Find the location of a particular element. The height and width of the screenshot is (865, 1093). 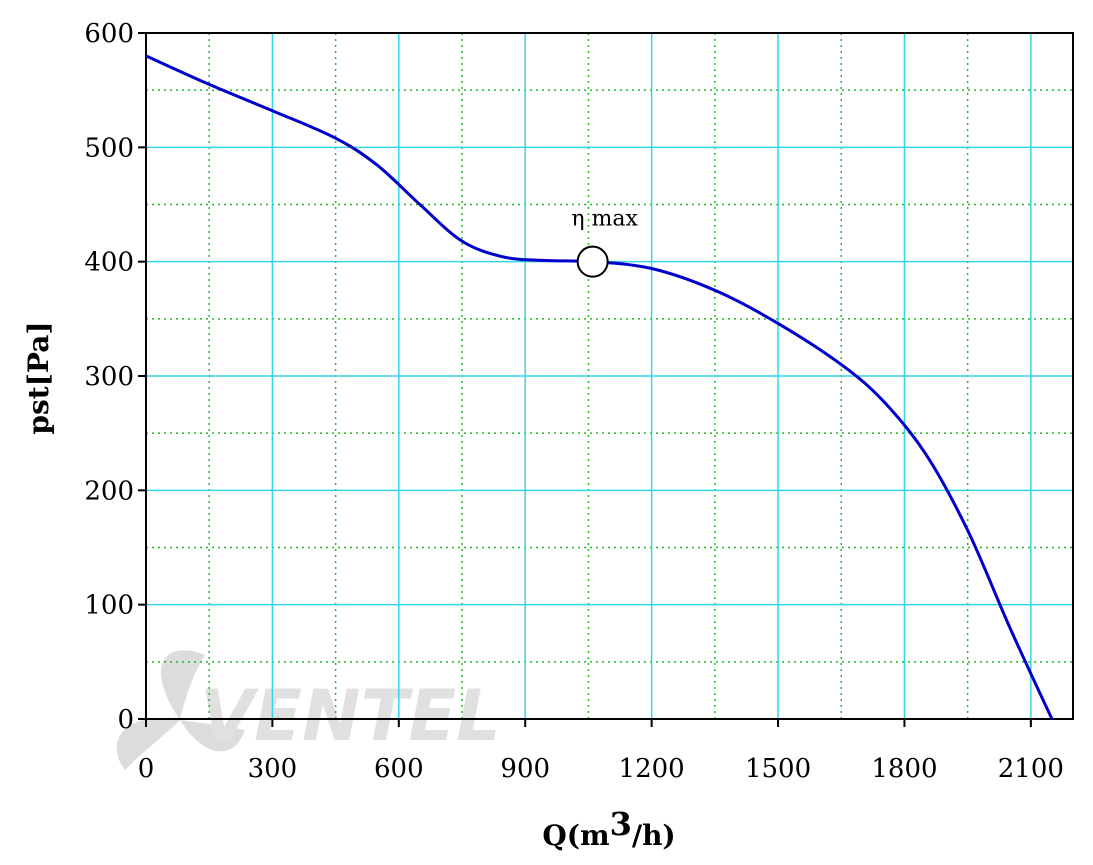

x-tick-label: 300 is located at coordinates (273, 769).